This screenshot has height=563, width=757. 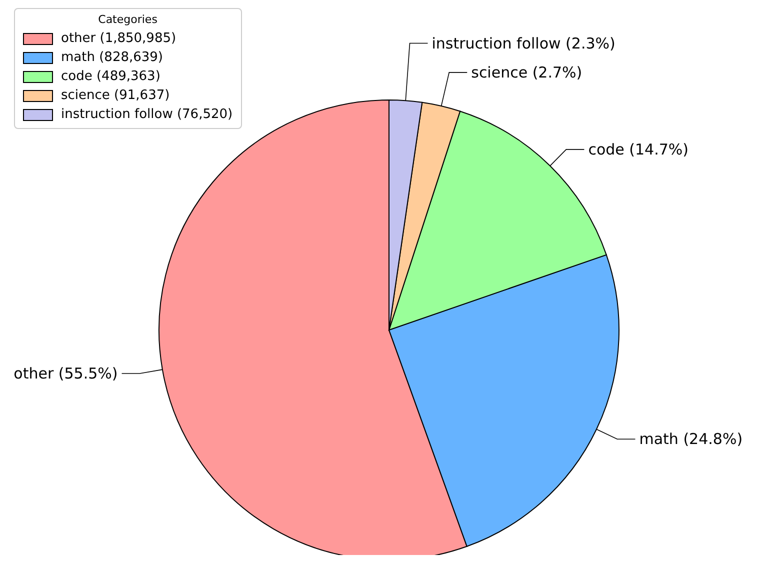 What do you see at coordinates (526, 72) in the screenshot?
I see `data-label: science (2.7%)` at bounding box center [526, 72].